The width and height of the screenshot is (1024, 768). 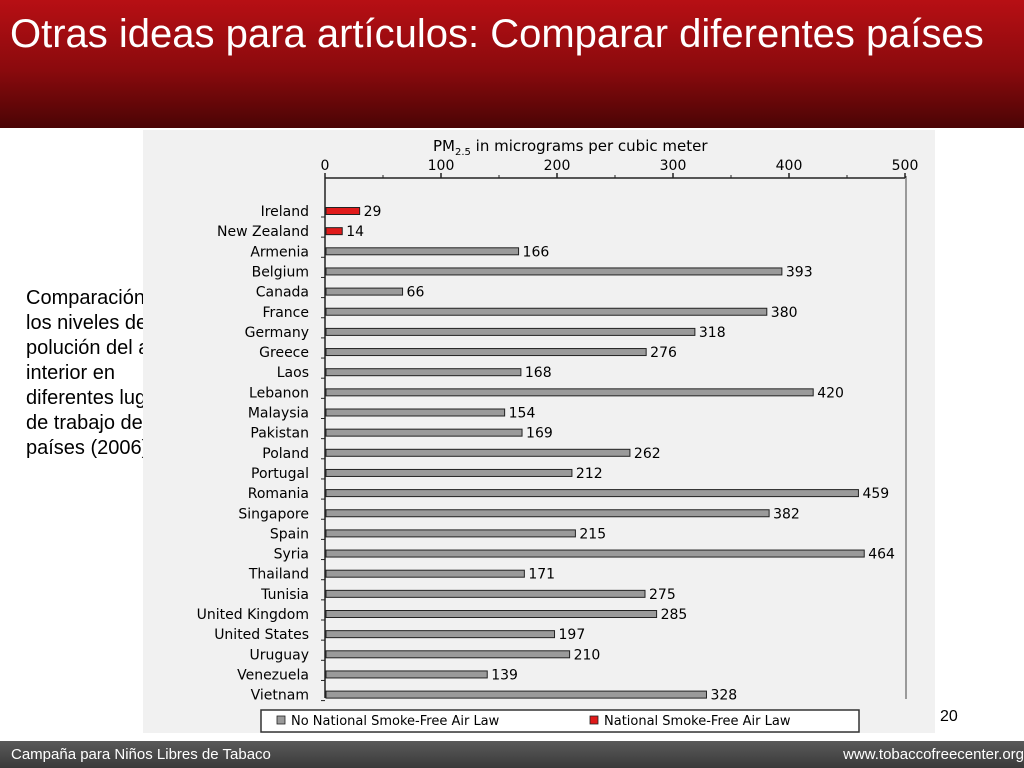 I want to click on category-label: Lebanon, so click(x=279, y=393).